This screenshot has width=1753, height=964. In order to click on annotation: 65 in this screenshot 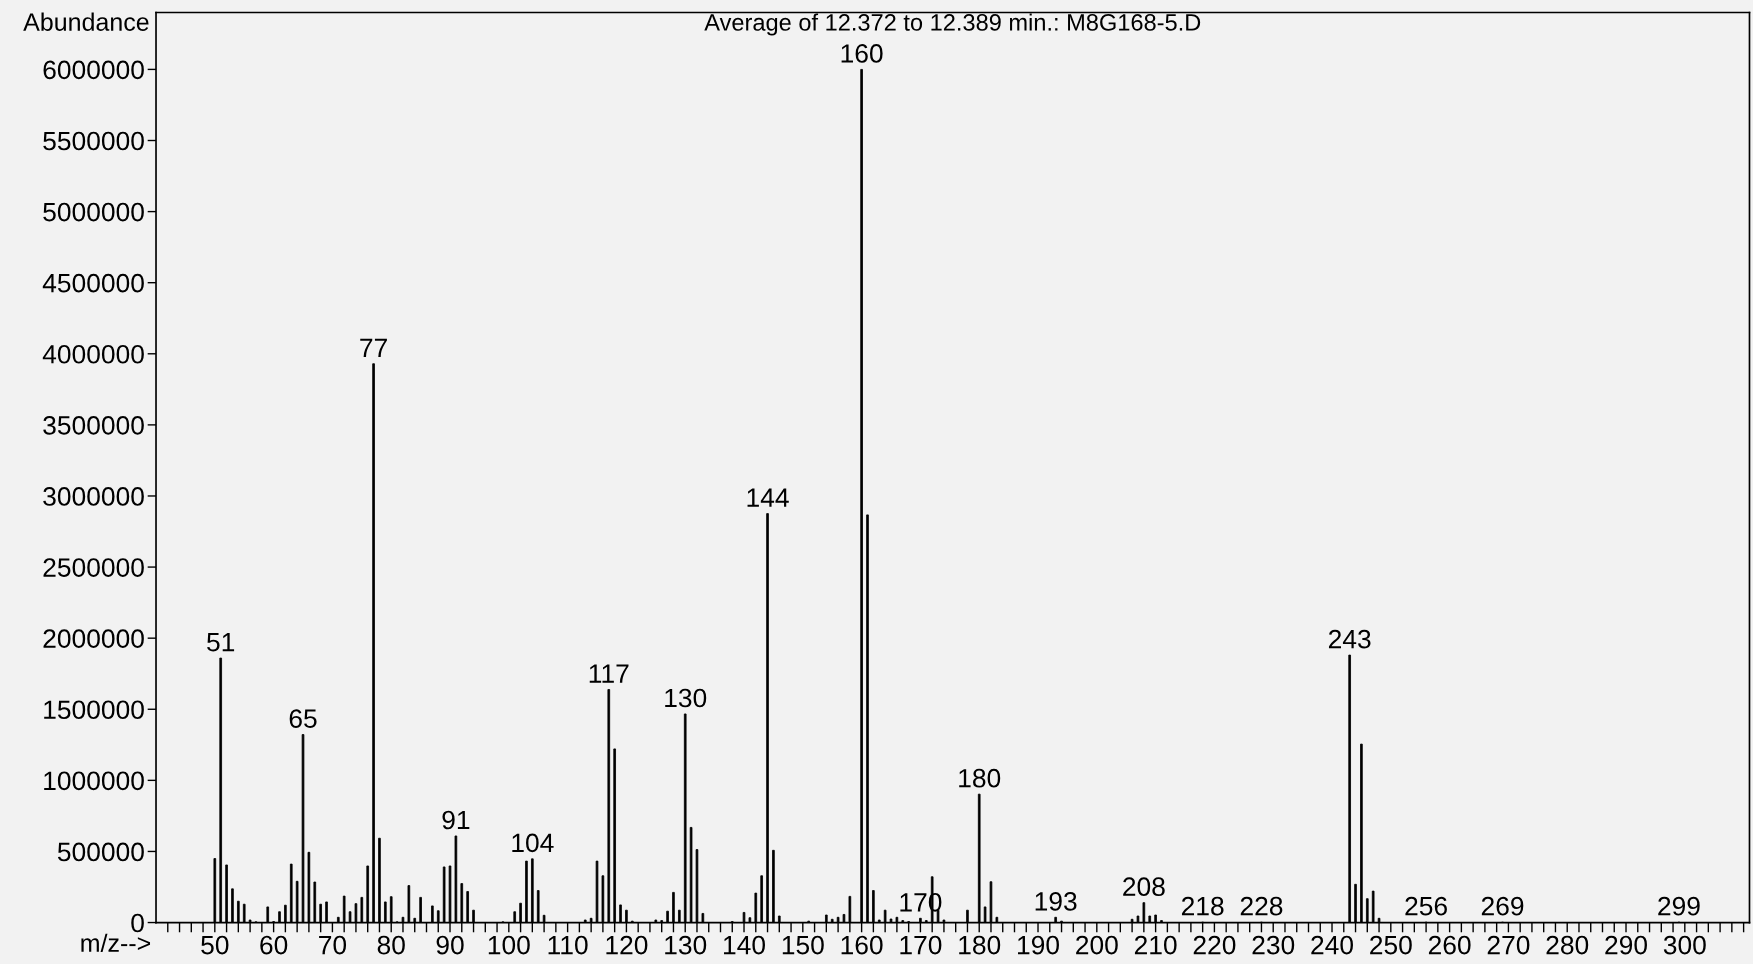, I will do `click(303, 718)`.